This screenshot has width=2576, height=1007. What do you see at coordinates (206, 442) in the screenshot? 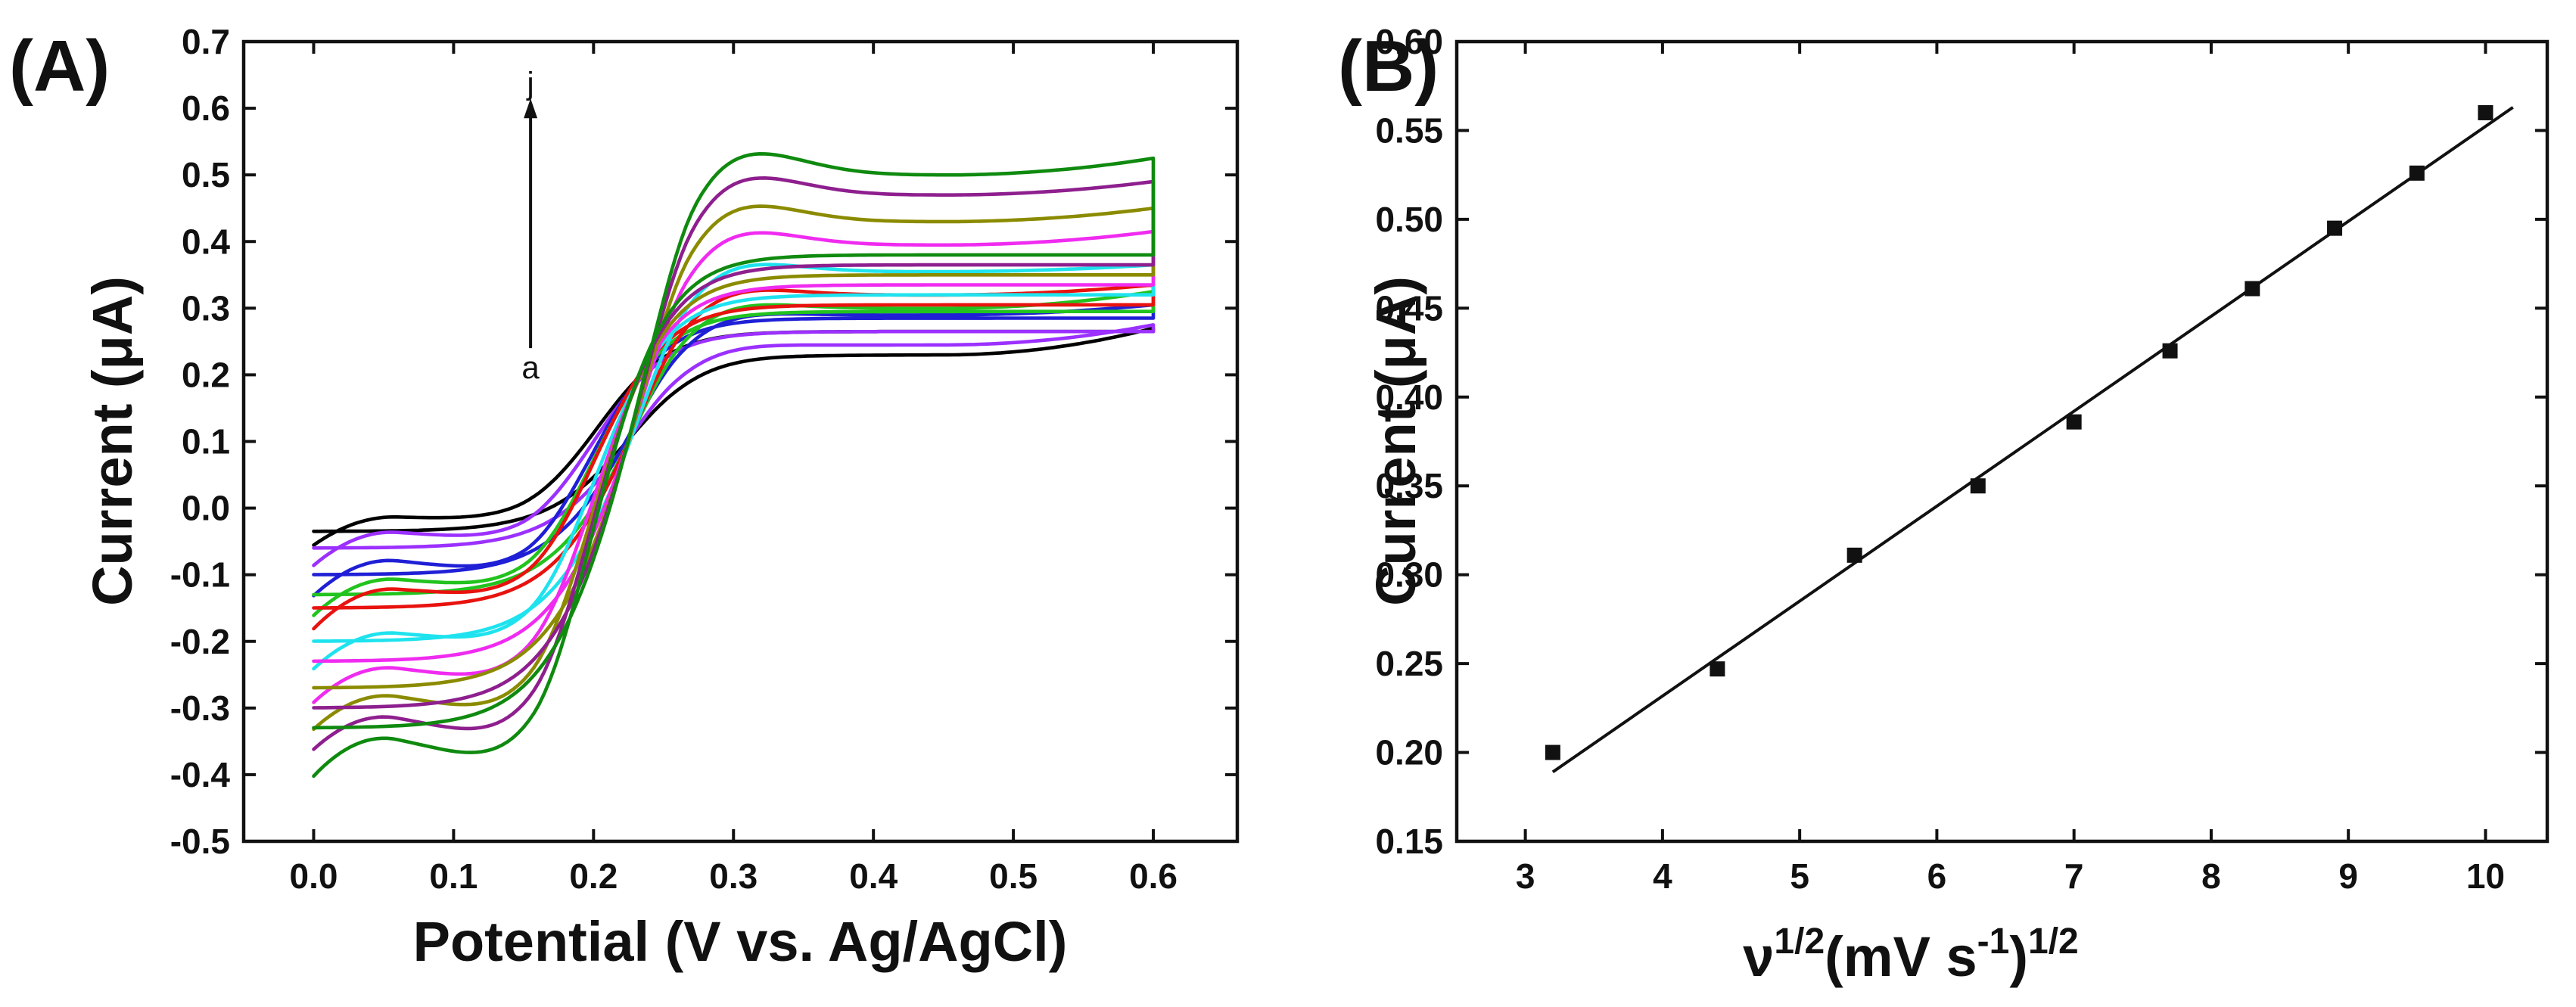
I see `panel-a-y-tick-label: 0.1` at bounding box center [206, 442].